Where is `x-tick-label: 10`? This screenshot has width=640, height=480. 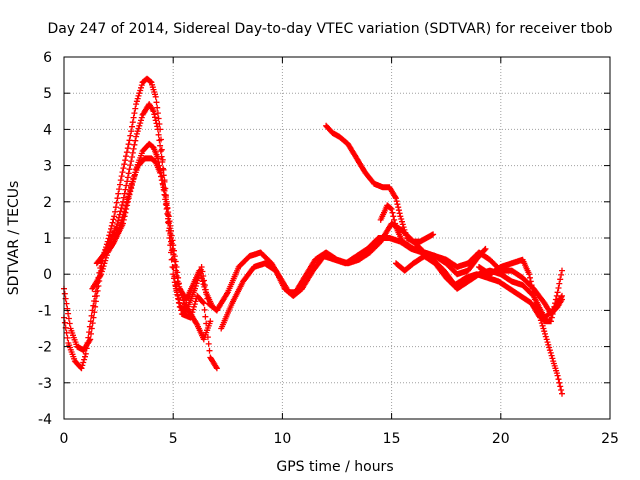
x-tick-label: 10 is located at coordinates (282, 439).